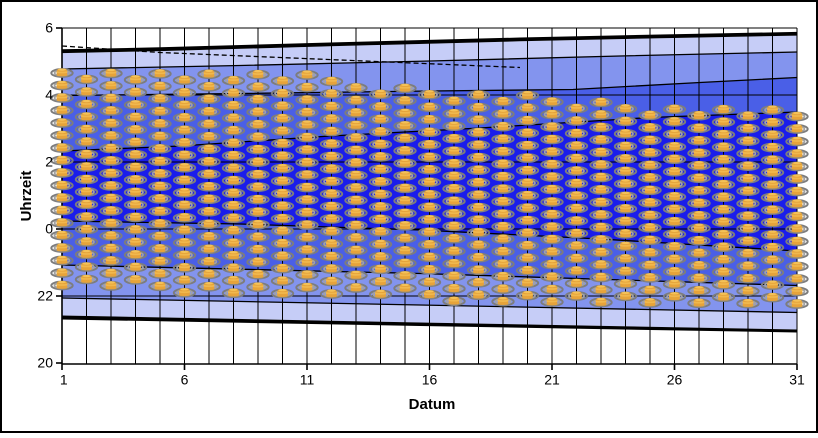  I want to click on svg-text: 22, so click(45, 295).